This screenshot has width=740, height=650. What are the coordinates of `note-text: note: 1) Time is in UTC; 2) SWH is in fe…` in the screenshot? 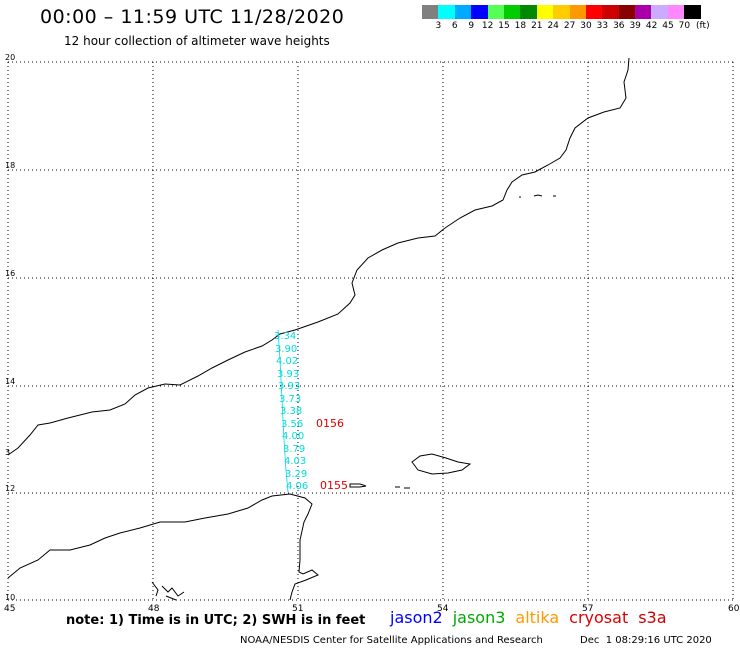 It's located at (216, 620).